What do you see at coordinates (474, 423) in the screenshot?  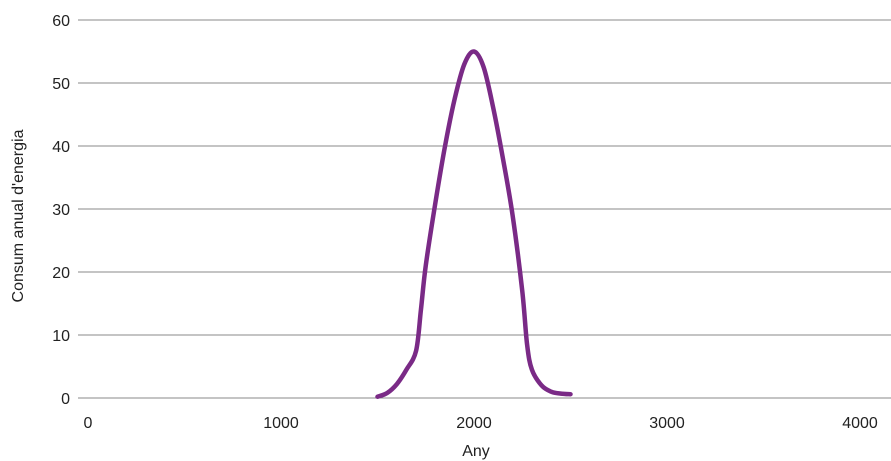 I see `x-tick-label: 2000` at bounding box center [474, 423].